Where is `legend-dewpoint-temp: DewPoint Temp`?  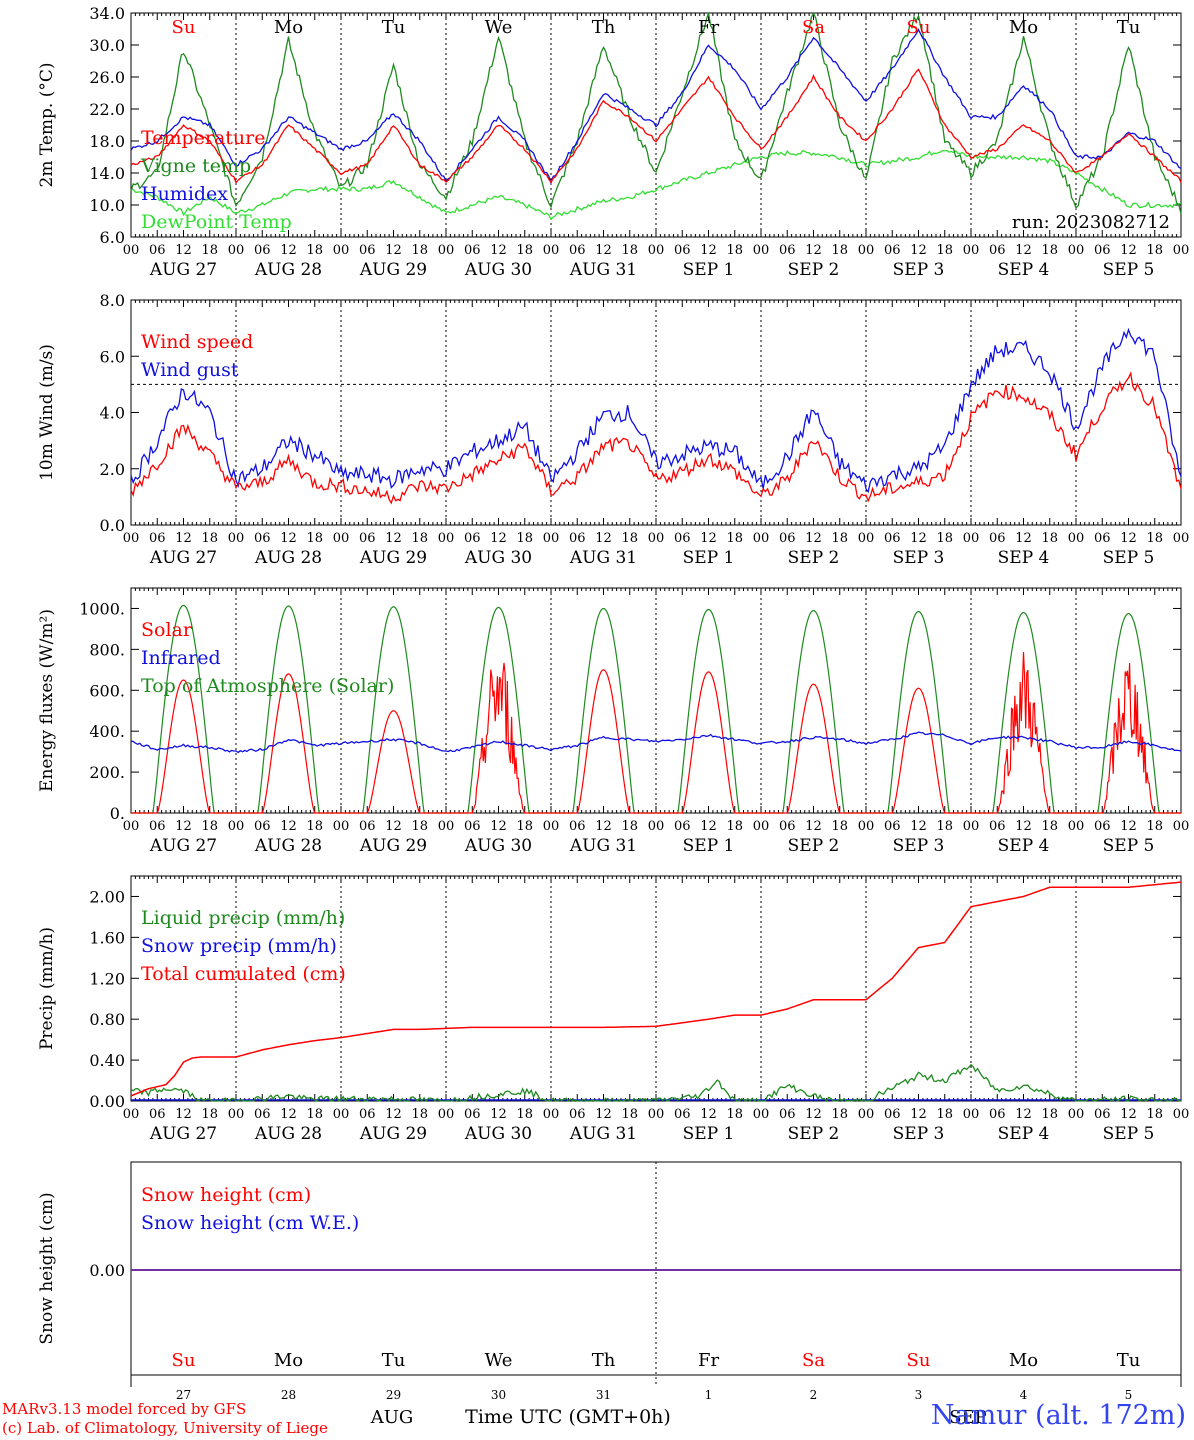 legend-dewpoint-temp: DewPoint Temp is located at coordinates (216, 222).